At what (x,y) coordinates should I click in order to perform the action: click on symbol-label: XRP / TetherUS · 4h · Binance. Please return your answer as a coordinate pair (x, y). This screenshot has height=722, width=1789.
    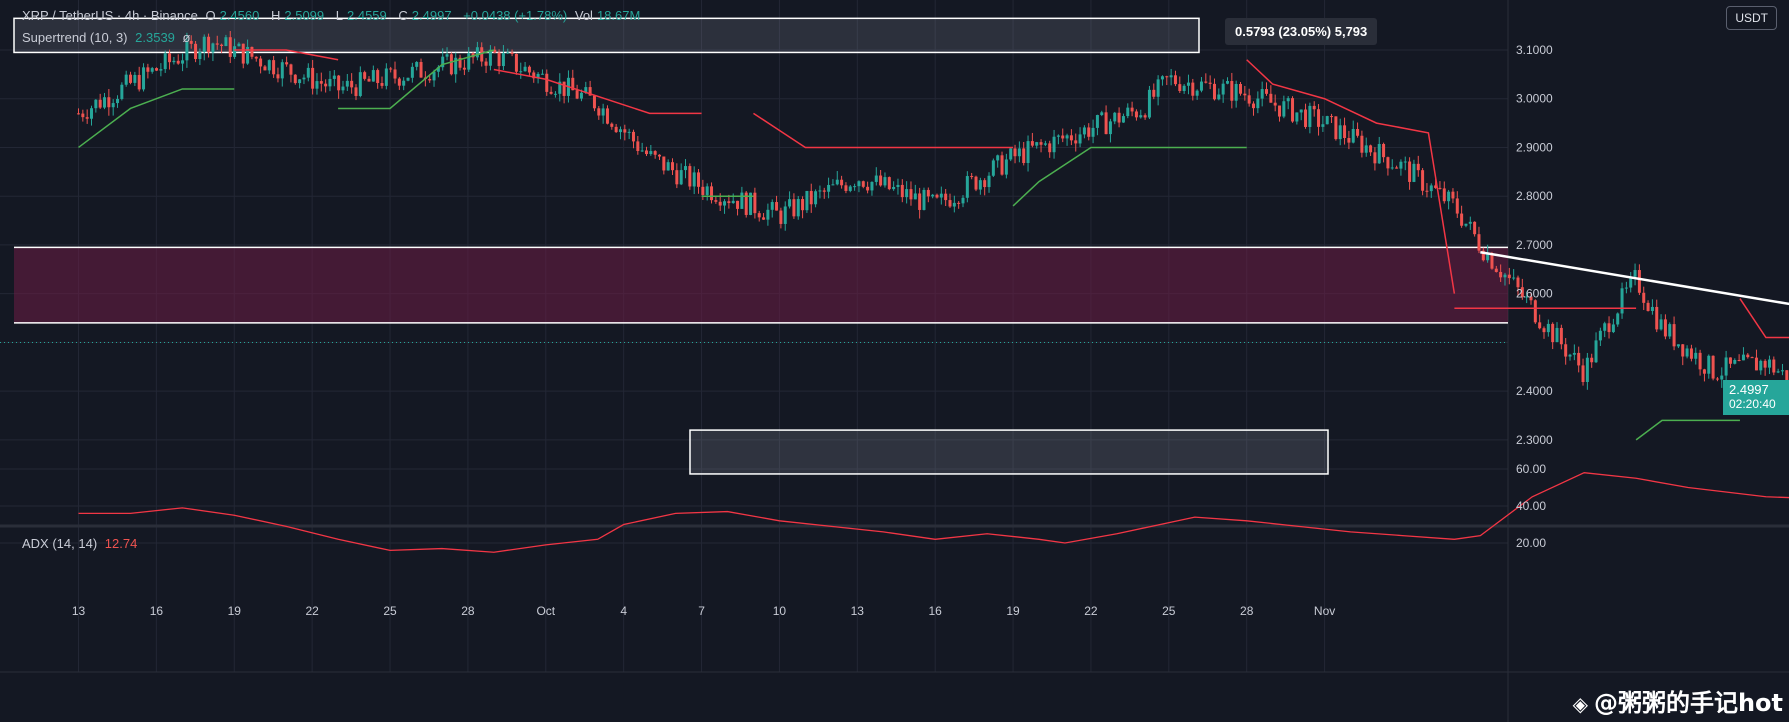
    Looking at the image, I should click on (110, 15).